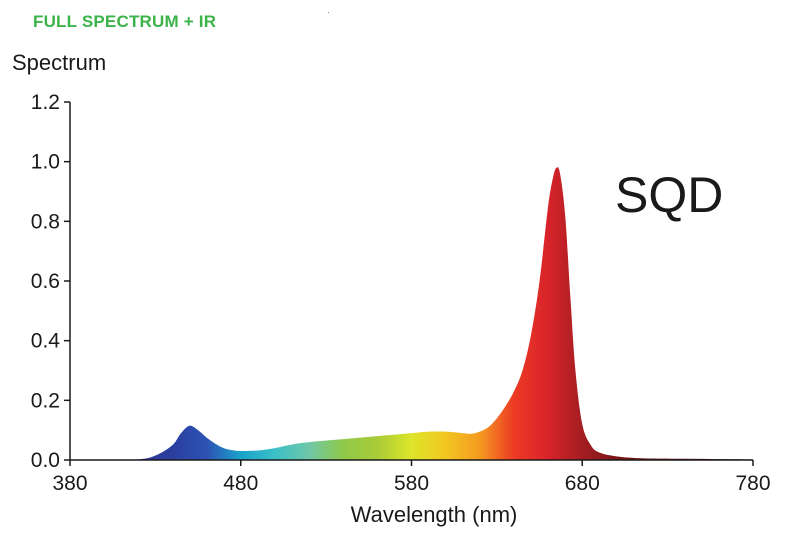 The height and width of the screenshot is (542, 804). I want to click on x-tick-label: 780, so click(752, 483).